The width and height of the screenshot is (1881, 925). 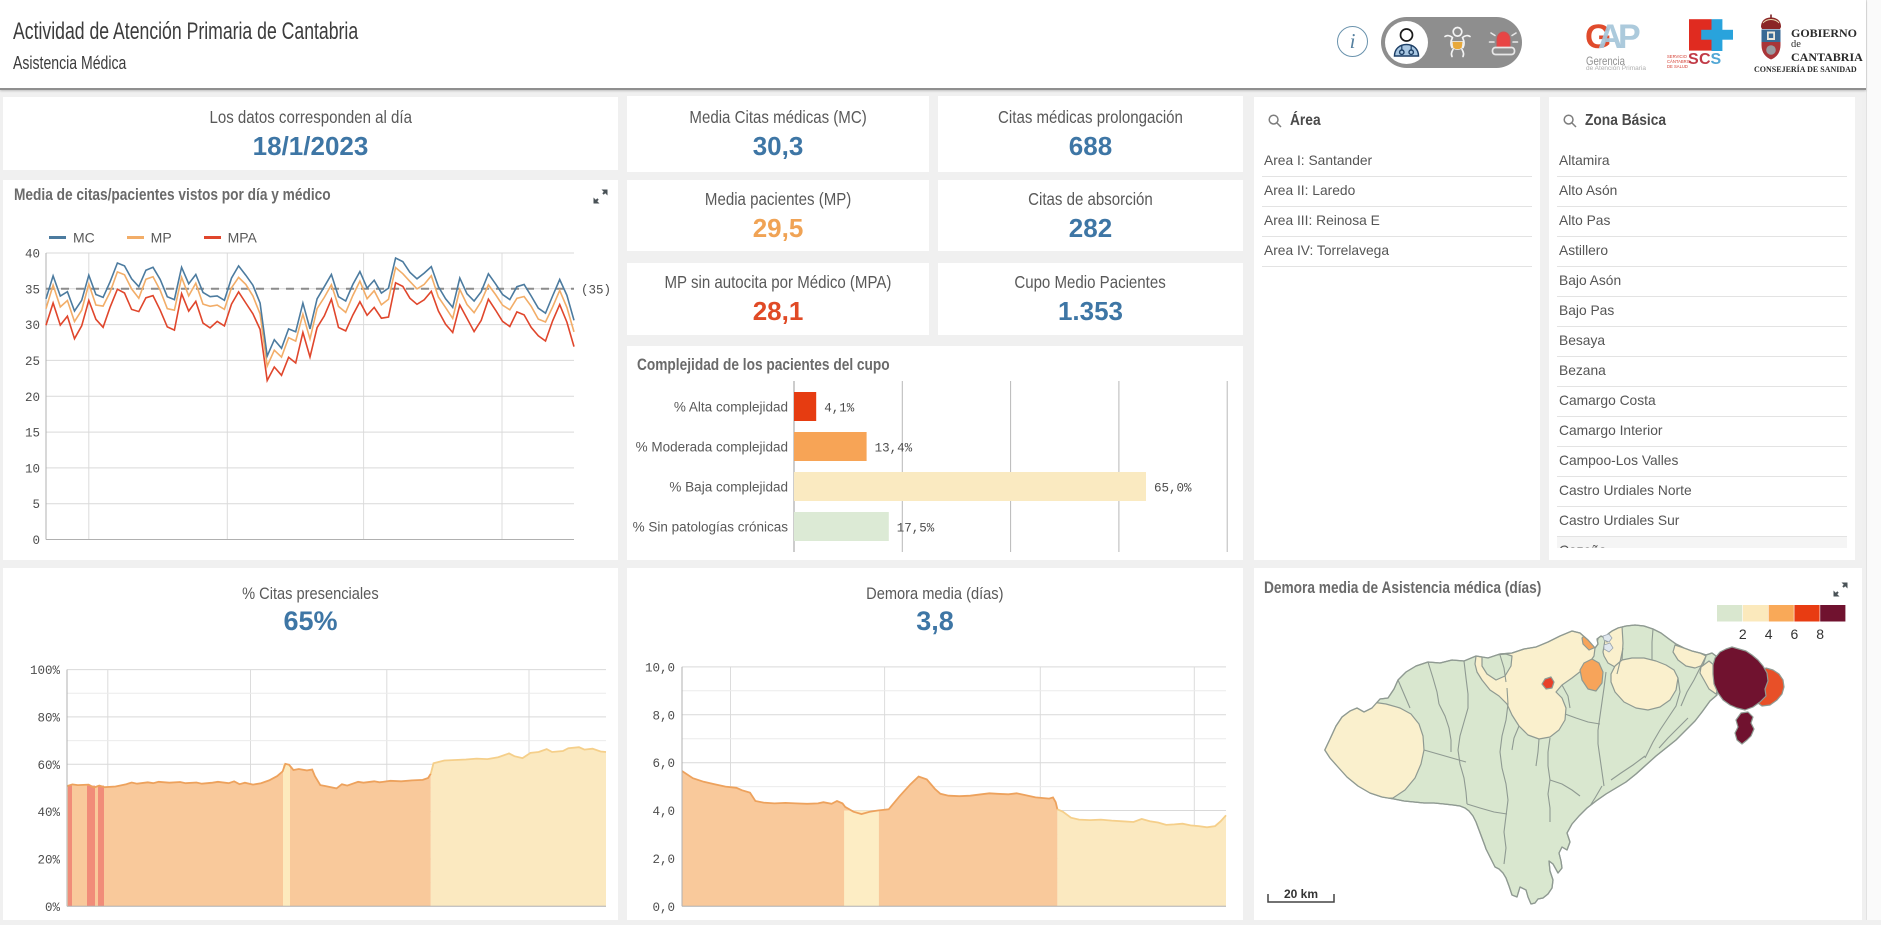 I want to click on svg-text: 80%, so click(x=48, y=718).